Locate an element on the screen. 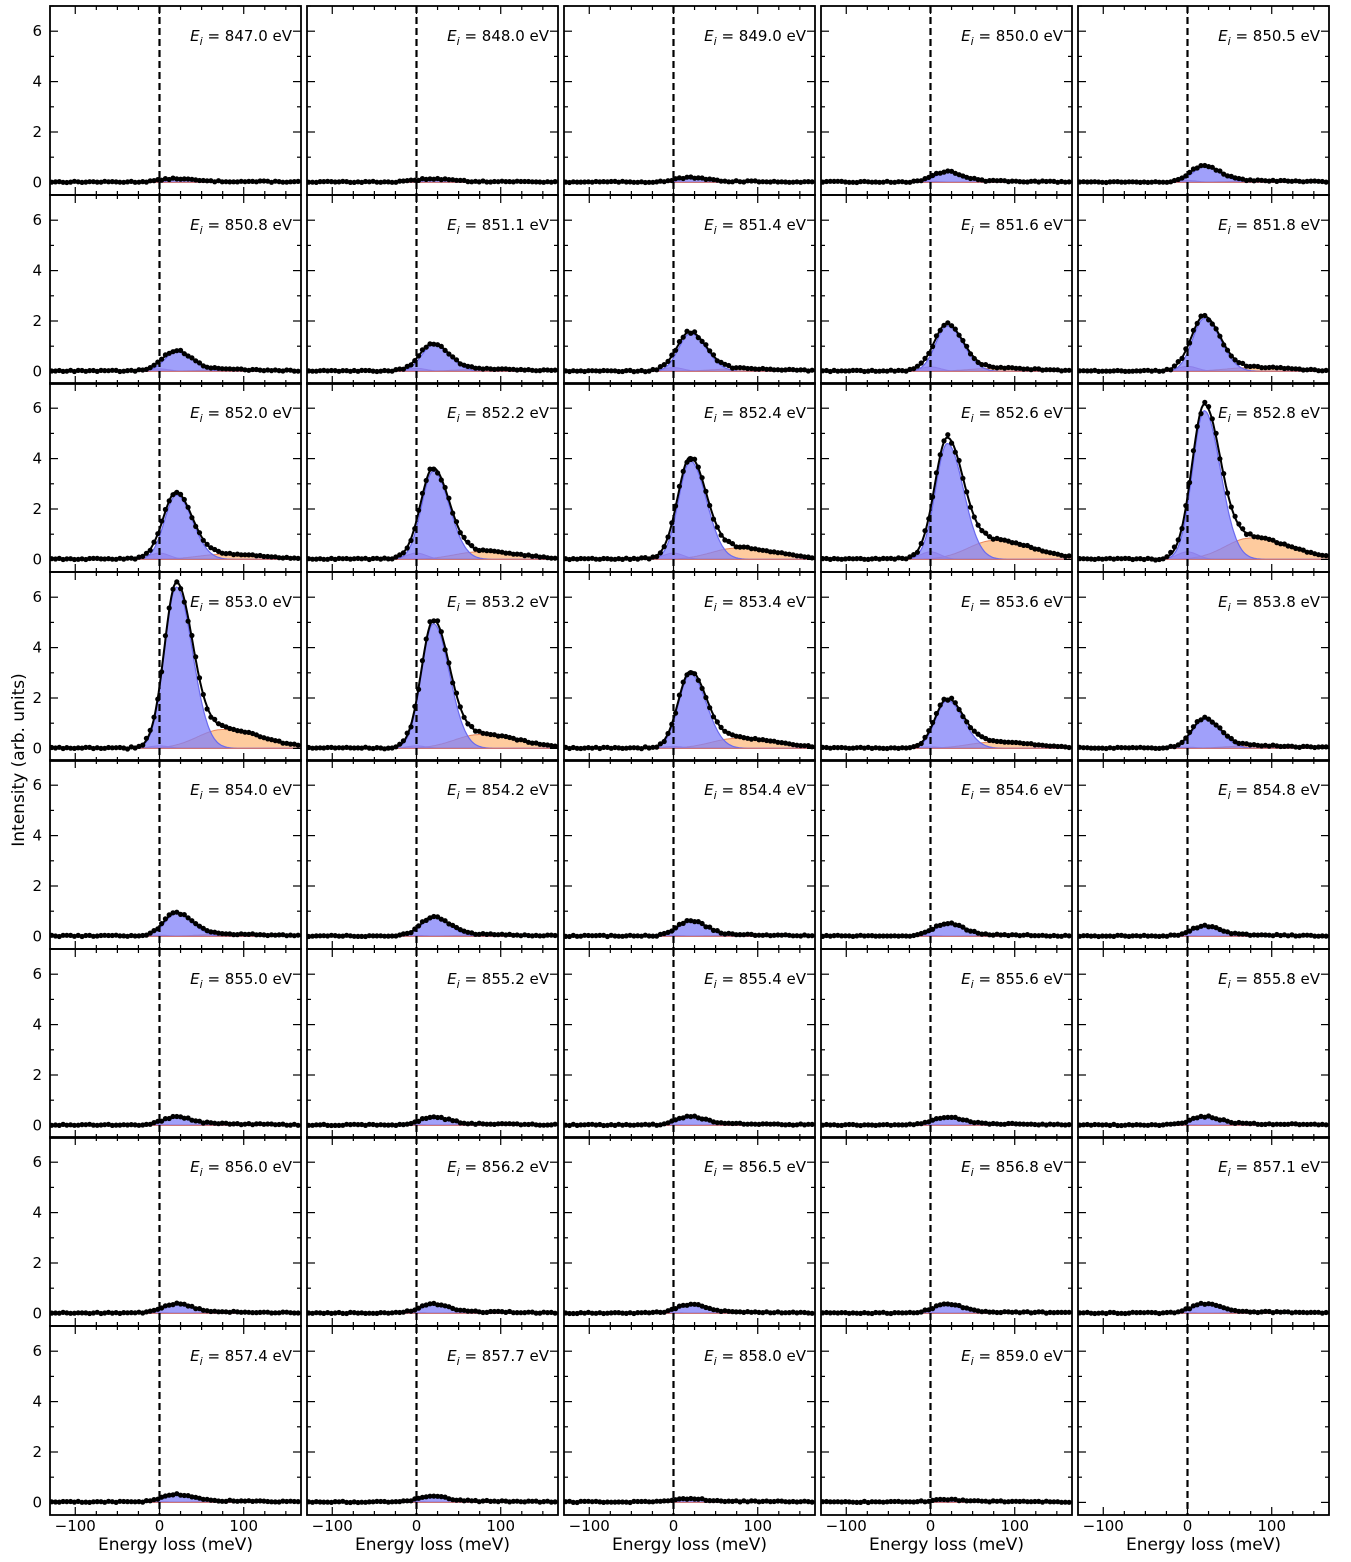 The image size is (1351, 1562). panel: Ei = 851.6 eV is located at coordinates (946, 289).